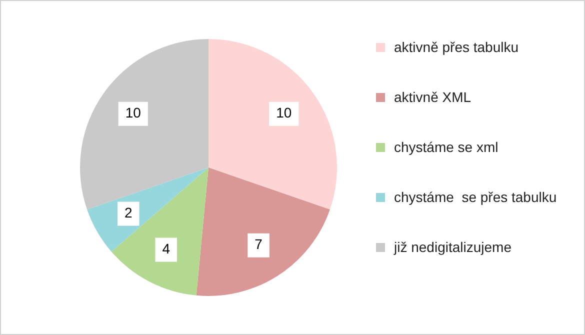 The width and height of the screenshot is (585, 335). I want to click on data-label: 2, so click(128, 212).